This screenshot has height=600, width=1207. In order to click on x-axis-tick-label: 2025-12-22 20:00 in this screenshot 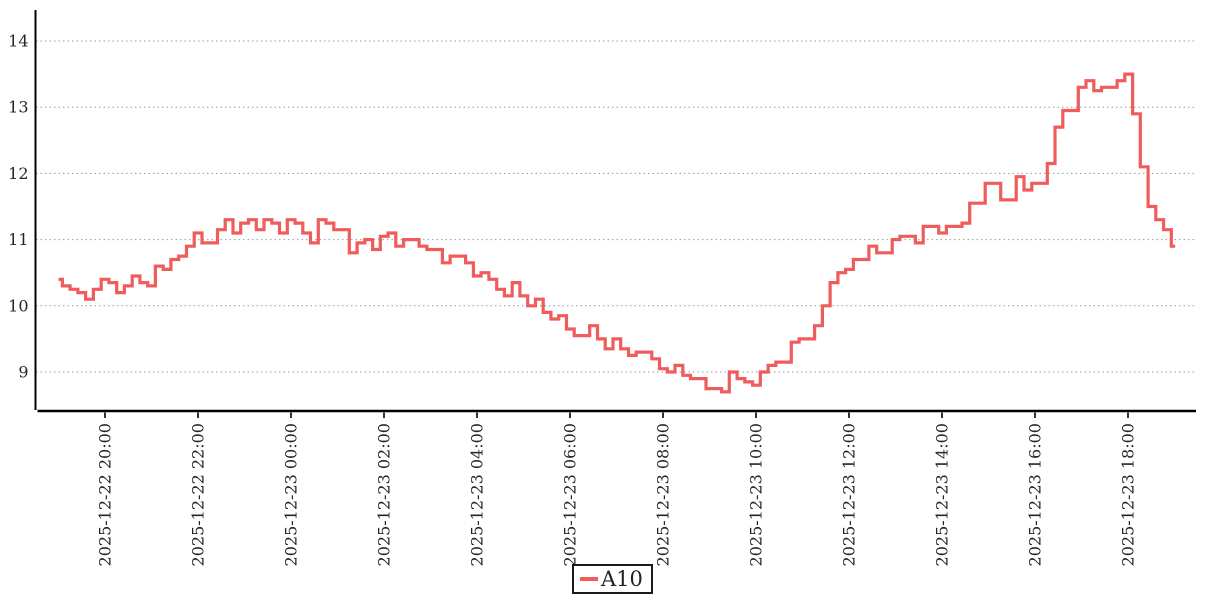, I will do `click(105, 494)`.